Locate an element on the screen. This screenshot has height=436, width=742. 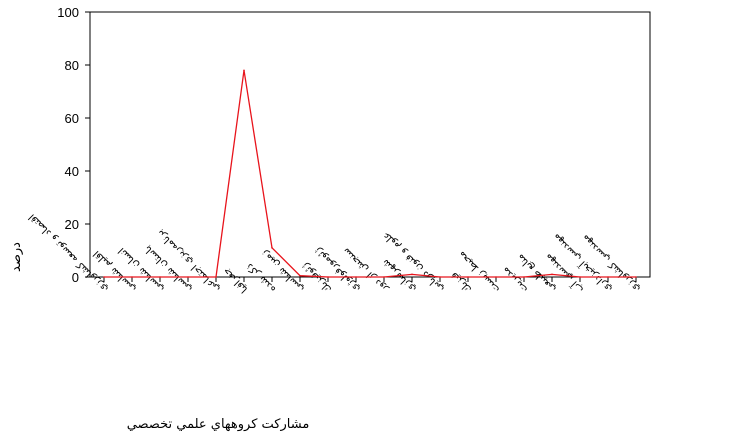
x-axis-title: مشاركت كروههاي علمي تخصصي is located at coordinates (218, 424).